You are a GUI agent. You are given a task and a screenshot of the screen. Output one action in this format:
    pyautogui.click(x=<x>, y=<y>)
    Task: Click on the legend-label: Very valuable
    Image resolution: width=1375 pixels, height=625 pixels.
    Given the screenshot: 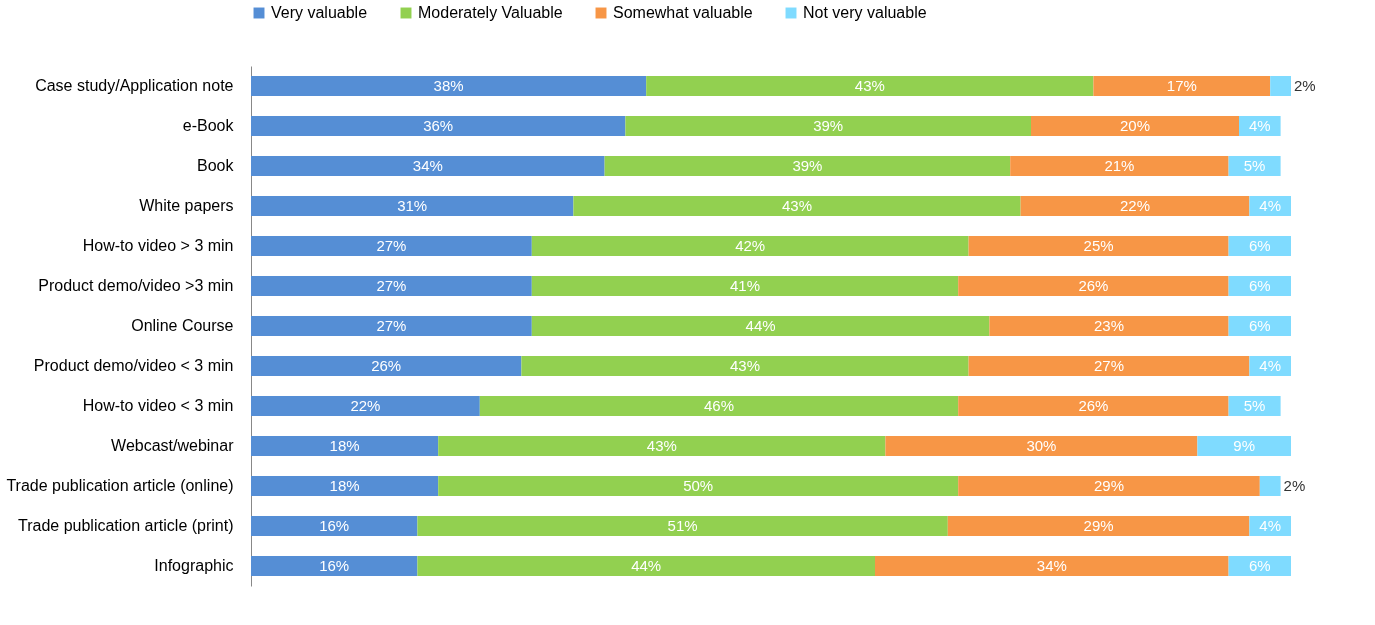 What is the action you would take?
    pyautogui.click(x=319, y=12)
    